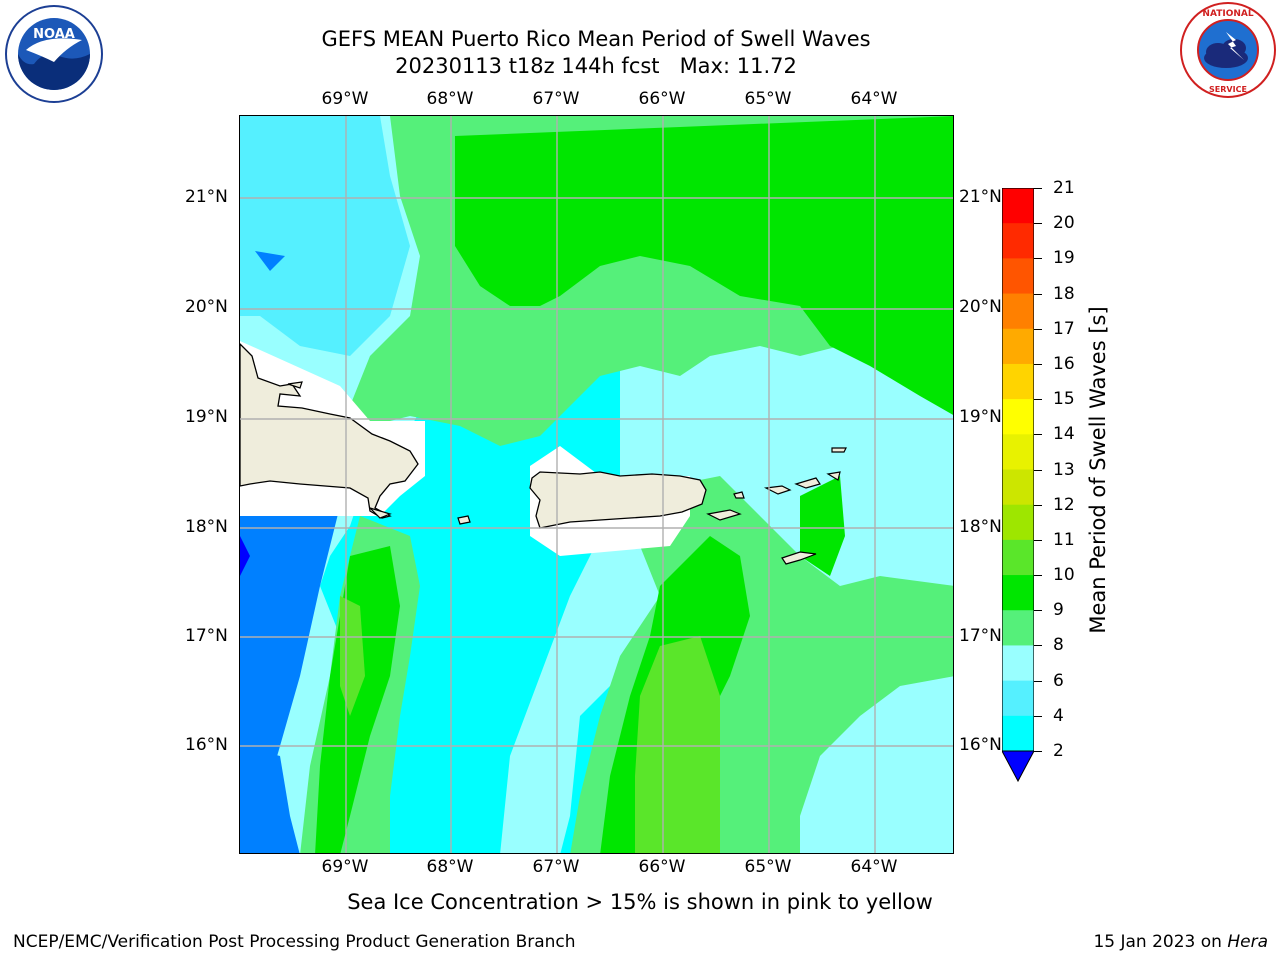 The width and height of the screenshot is (1280, 960). What do you see at coordinates (464, 520) in the screenshot?
I see `mona-island` at bounding box center [464, 520].